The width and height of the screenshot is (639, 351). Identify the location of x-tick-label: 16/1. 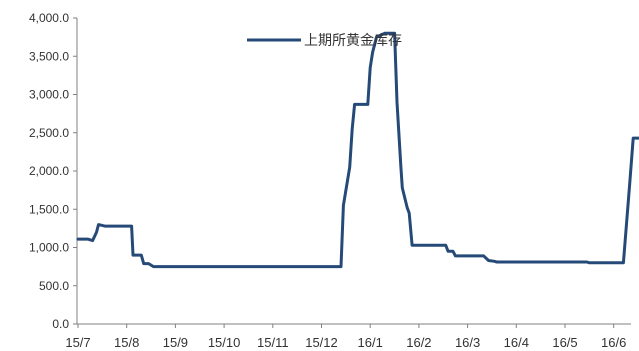
(370, 342).